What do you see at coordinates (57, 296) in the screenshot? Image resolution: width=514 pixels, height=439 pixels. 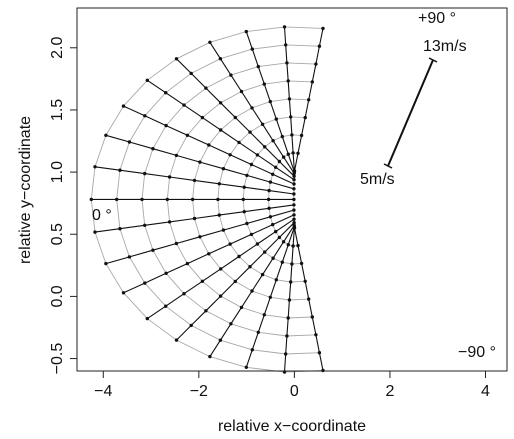 I see `y-tick-label: 0.0` at bounding box center [57, 296].